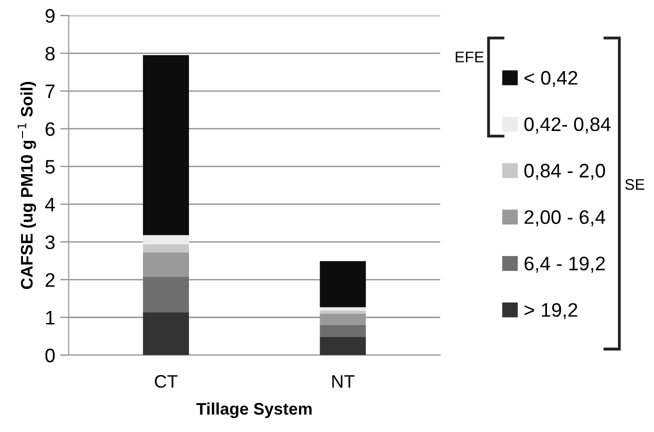  What do you see at coordinates (565, 218) in the screenshot?
I see `legend-label: 2,00 - 6,4` at bounding box center [565, 218].